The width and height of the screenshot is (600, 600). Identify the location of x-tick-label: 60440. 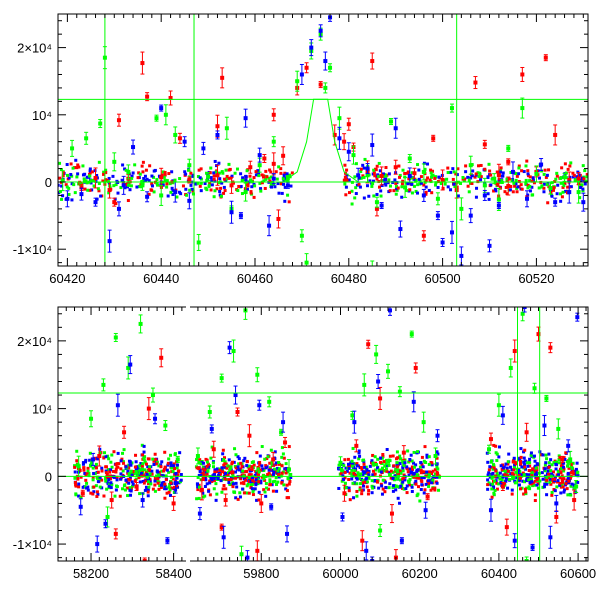
(161, 278).